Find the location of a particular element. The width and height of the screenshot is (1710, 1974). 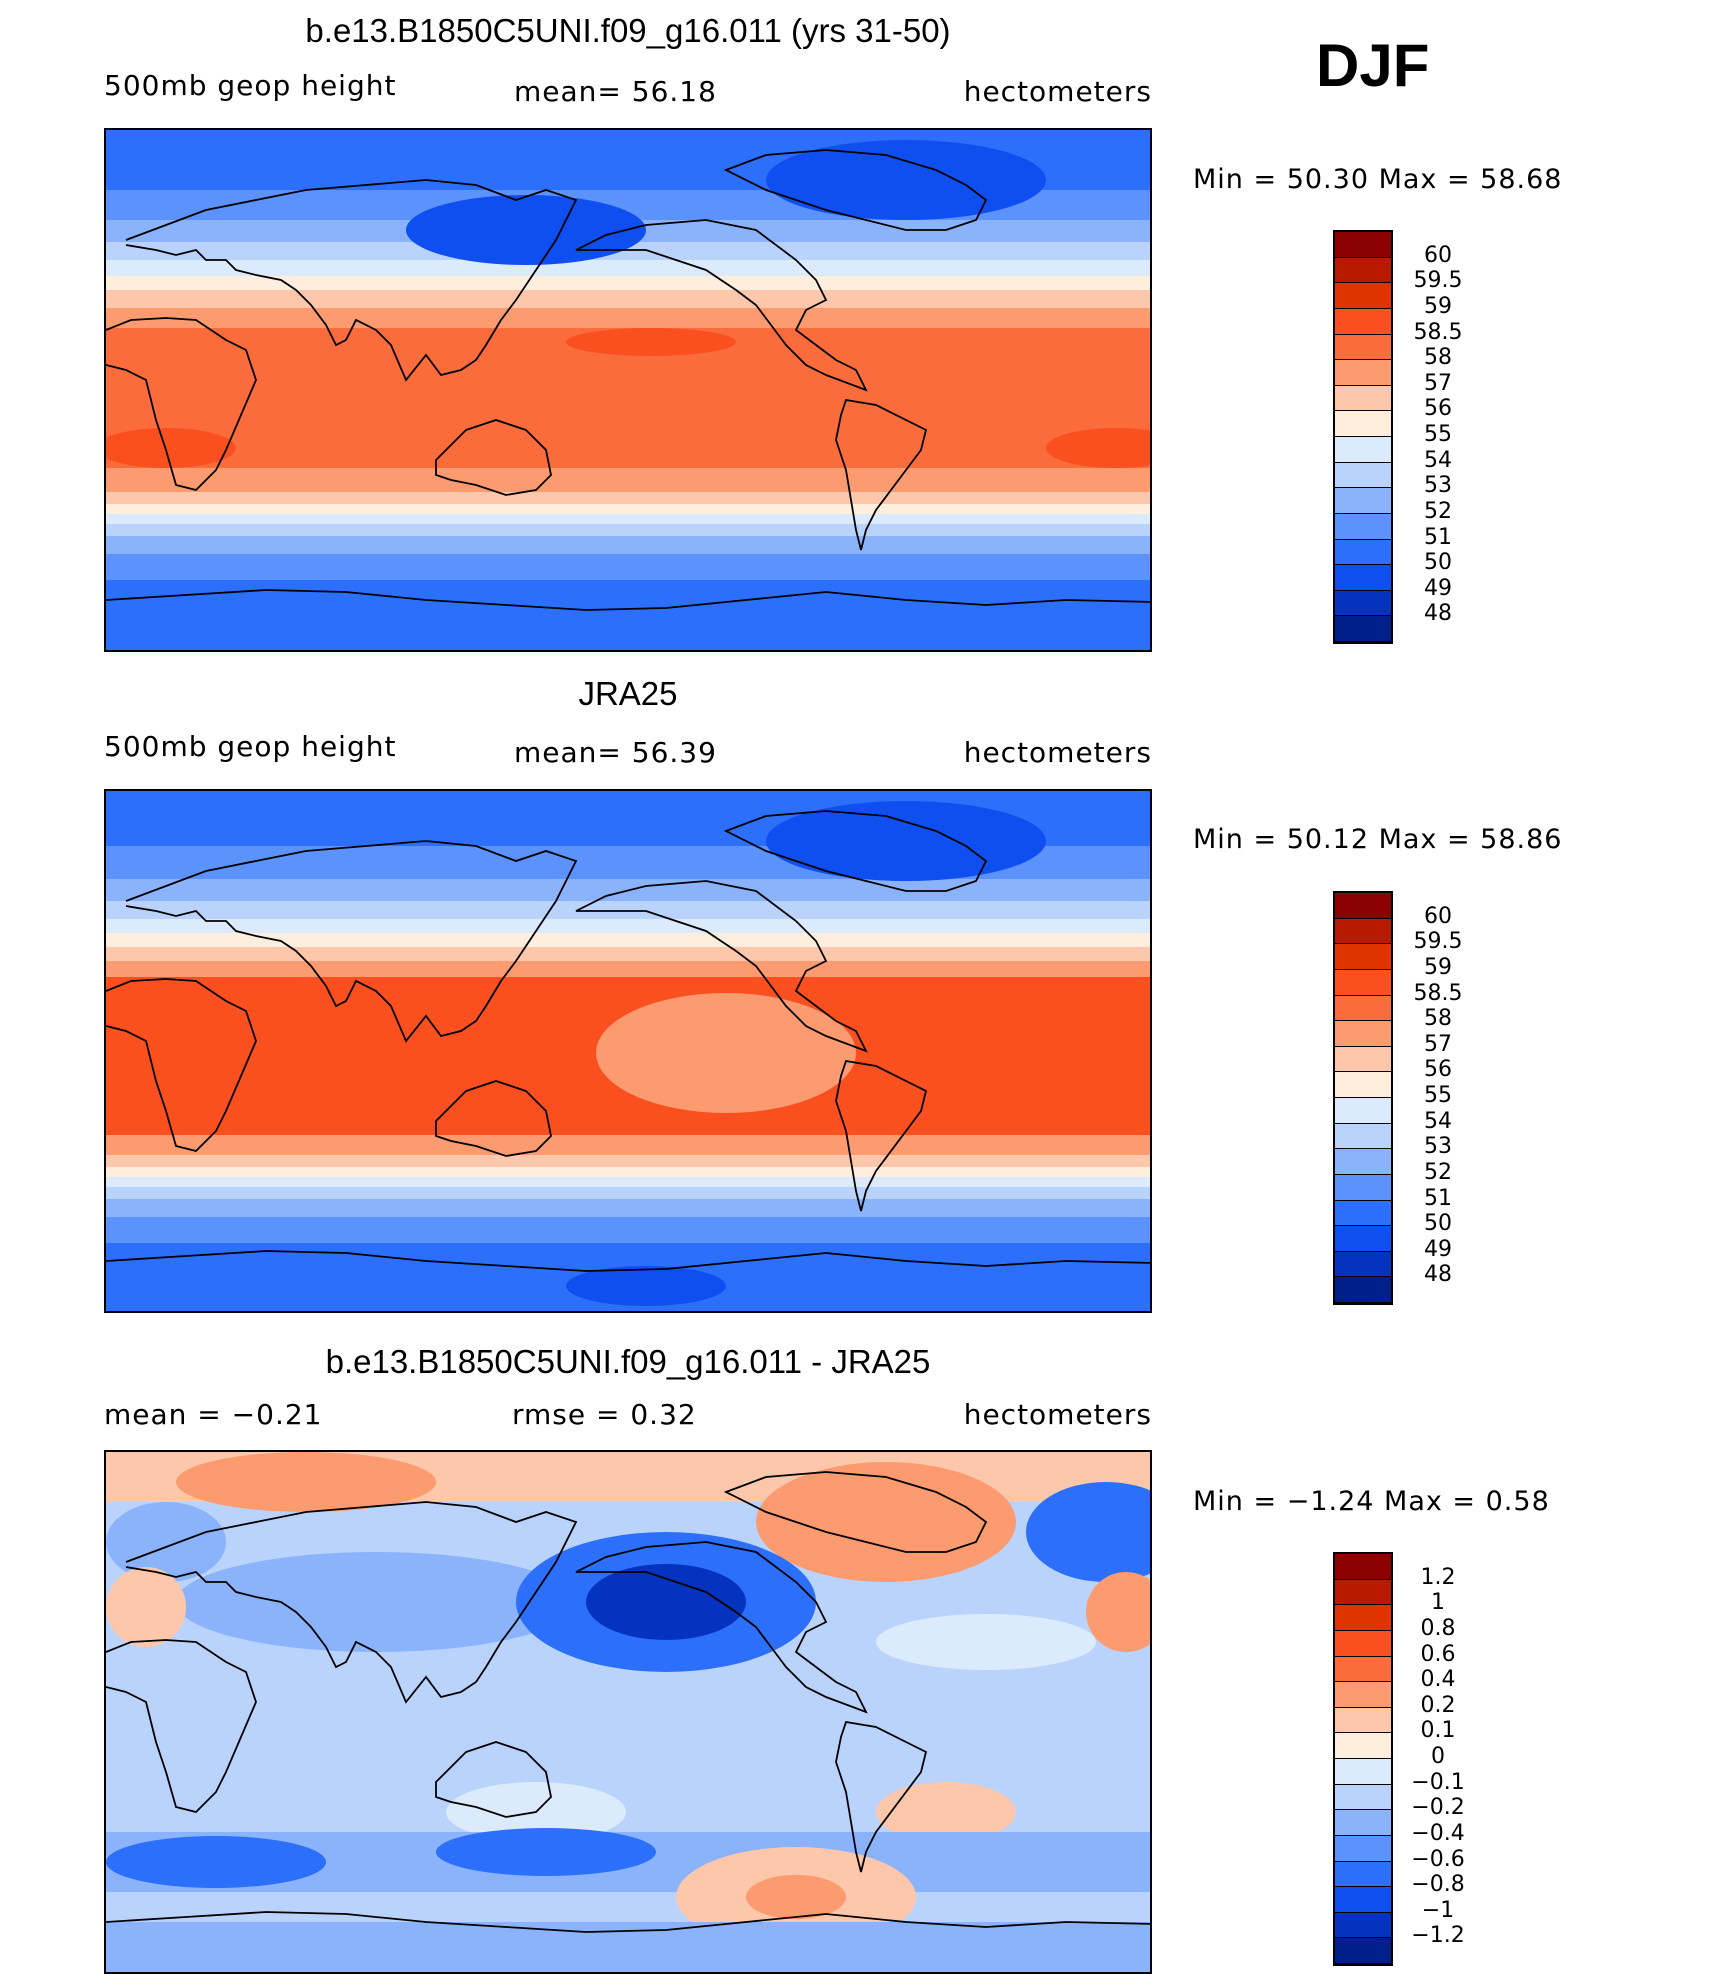

panel-2-coastlines is located at coordinates (628, 1041).